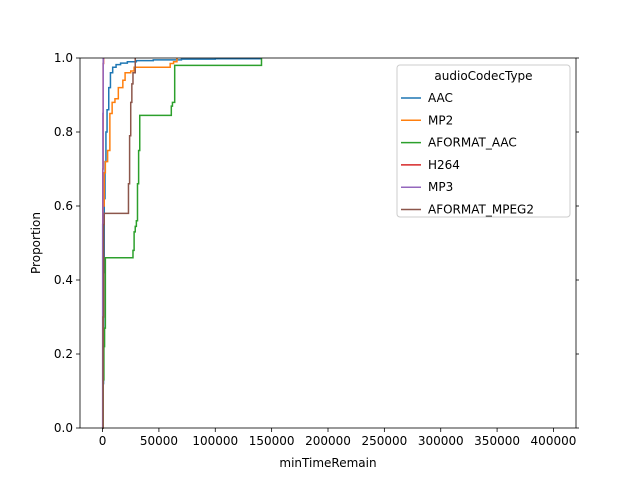 The width and height of the screenshot is (640, 480). Describe the element at coordinates (444, 165) in the screenshot. I see `legend-label: H264` at that location.